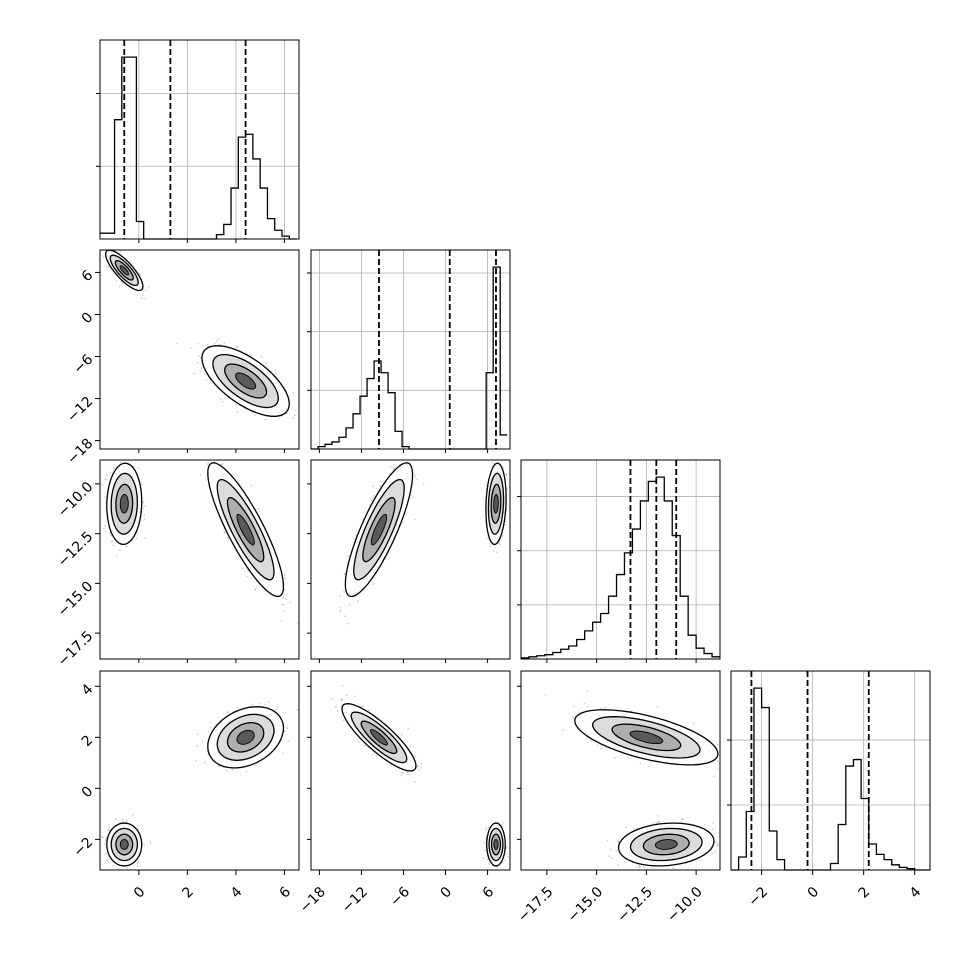  Describe the element at coordinates (197, 330) in the screenshot. I see `panel-body` at that location.